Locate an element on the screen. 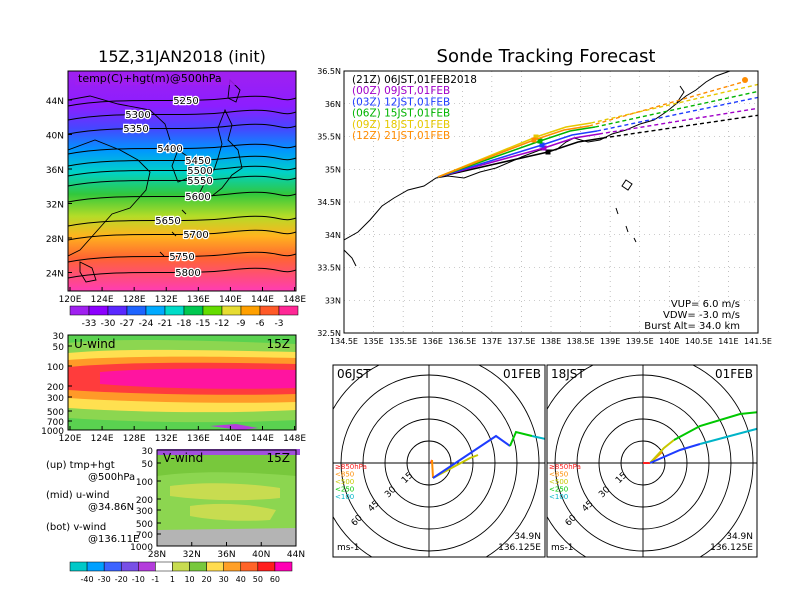 Image resolution: width=792 pixels, height=612 pixels. trk-lon-140e: 140E is located at coordinates (669, 341).